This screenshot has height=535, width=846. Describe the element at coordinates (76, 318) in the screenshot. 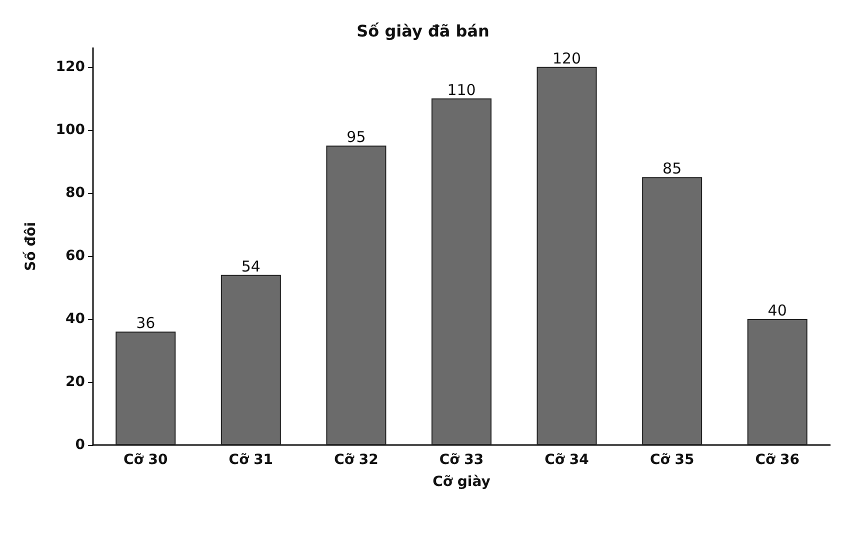

I see `y-tick-label: 40` at that location.